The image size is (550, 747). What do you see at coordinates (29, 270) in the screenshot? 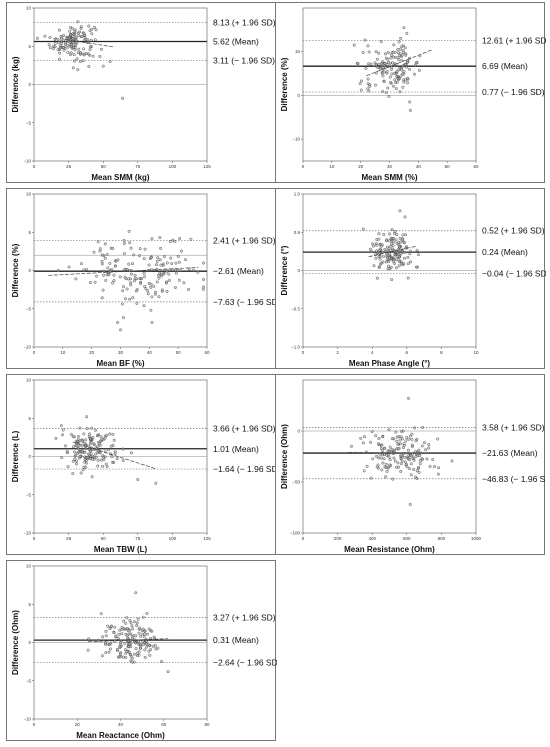
I see `y-tick-label: 0` at bounding box center [29, 270].